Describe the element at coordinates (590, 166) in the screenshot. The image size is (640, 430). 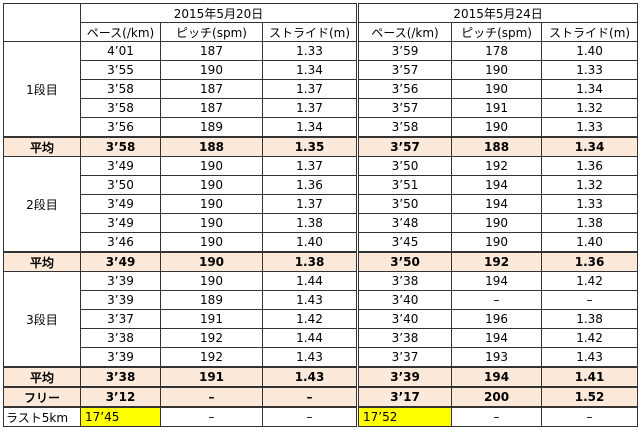
I see `data-cell: 1.36` at that location.